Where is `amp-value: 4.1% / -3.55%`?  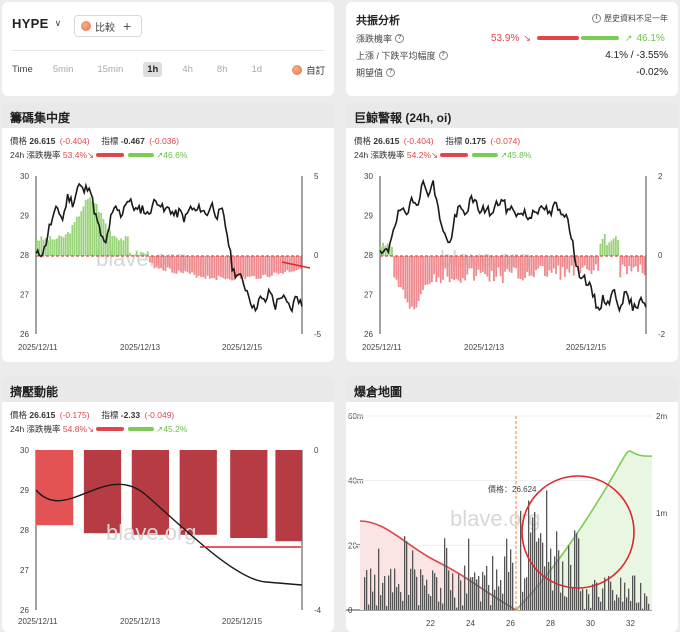 amp-value: 4.1% / -3.55% is located at coordinates (636, 55).